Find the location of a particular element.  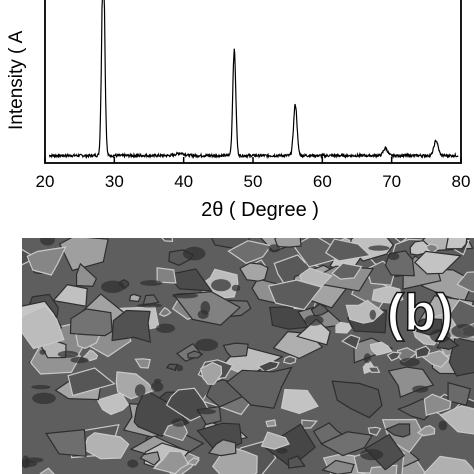

x-tick-label: 40 is located at coordinates (183, 181).